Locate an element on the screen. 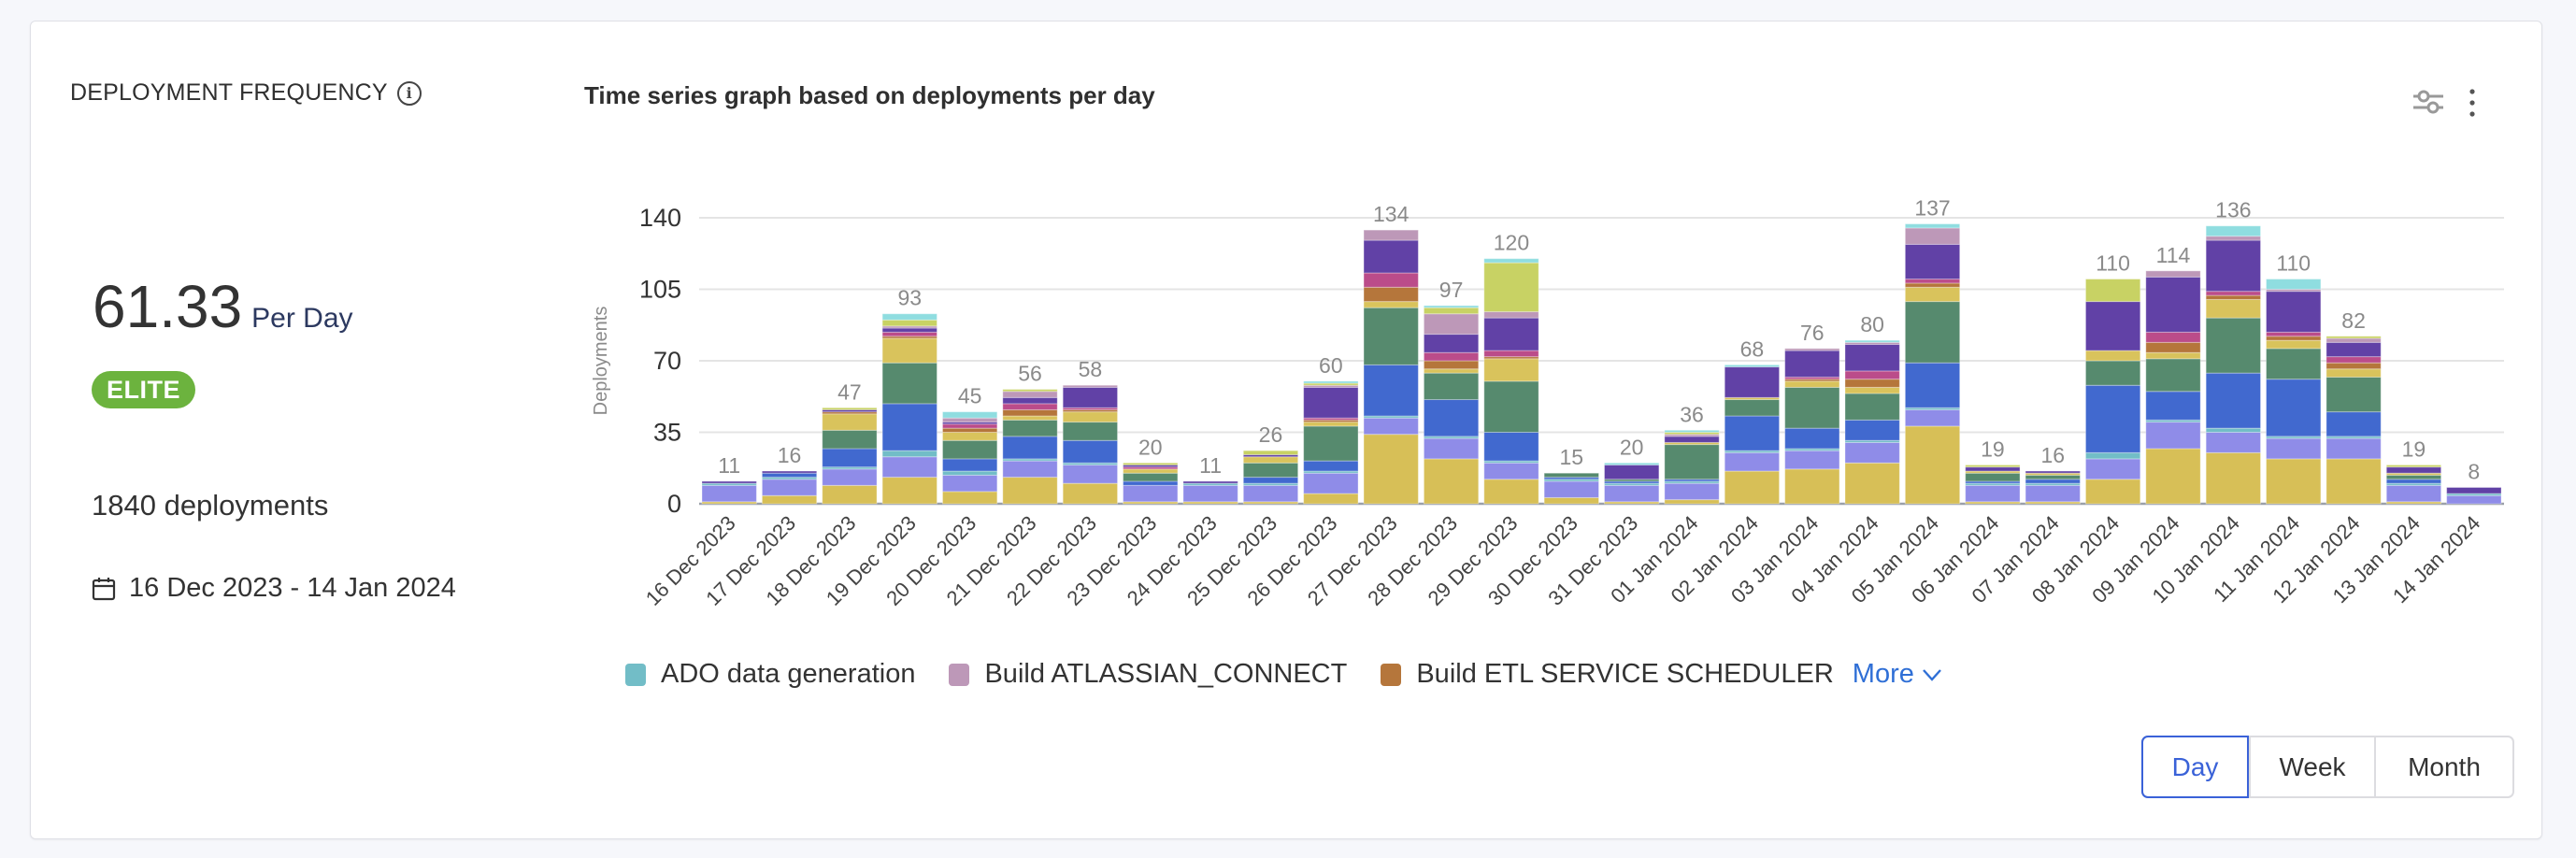  metric-title-text: DEPLOYMENT FREQUENCY is located at coordinates (229, 93).